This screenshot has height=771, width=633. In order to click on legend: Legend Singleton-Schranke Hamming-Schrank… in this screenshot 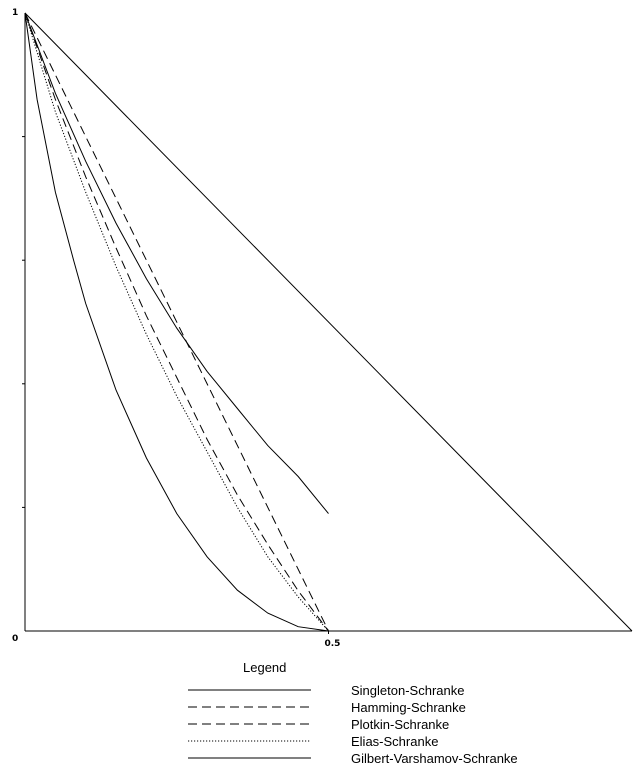, I will do `click(353, 713)`.